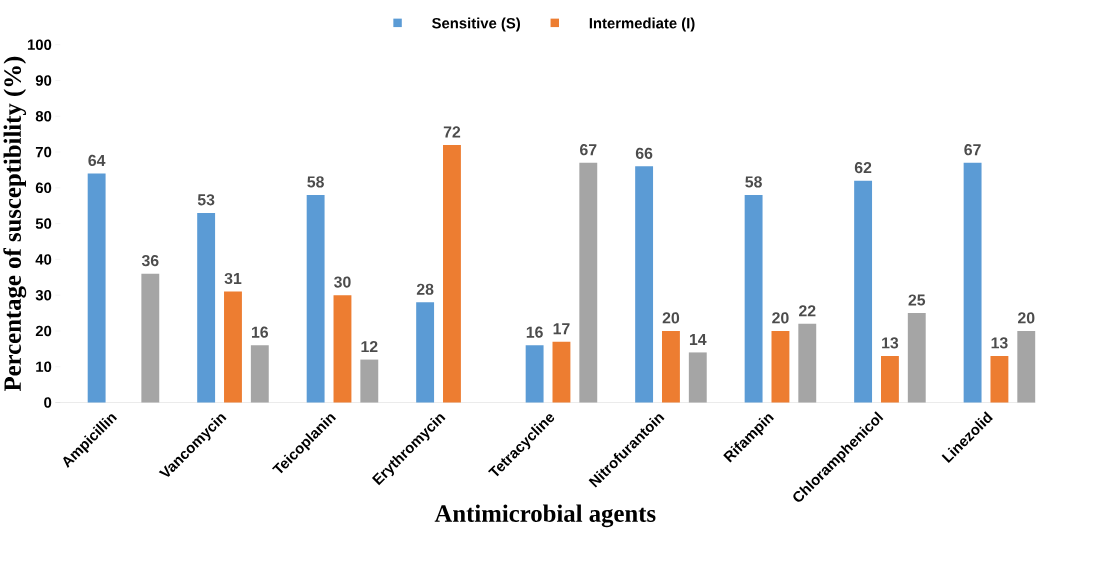 This screenshot has height=572, width=1094. I want to click on y-tick-label: 30, so click(43, 295).